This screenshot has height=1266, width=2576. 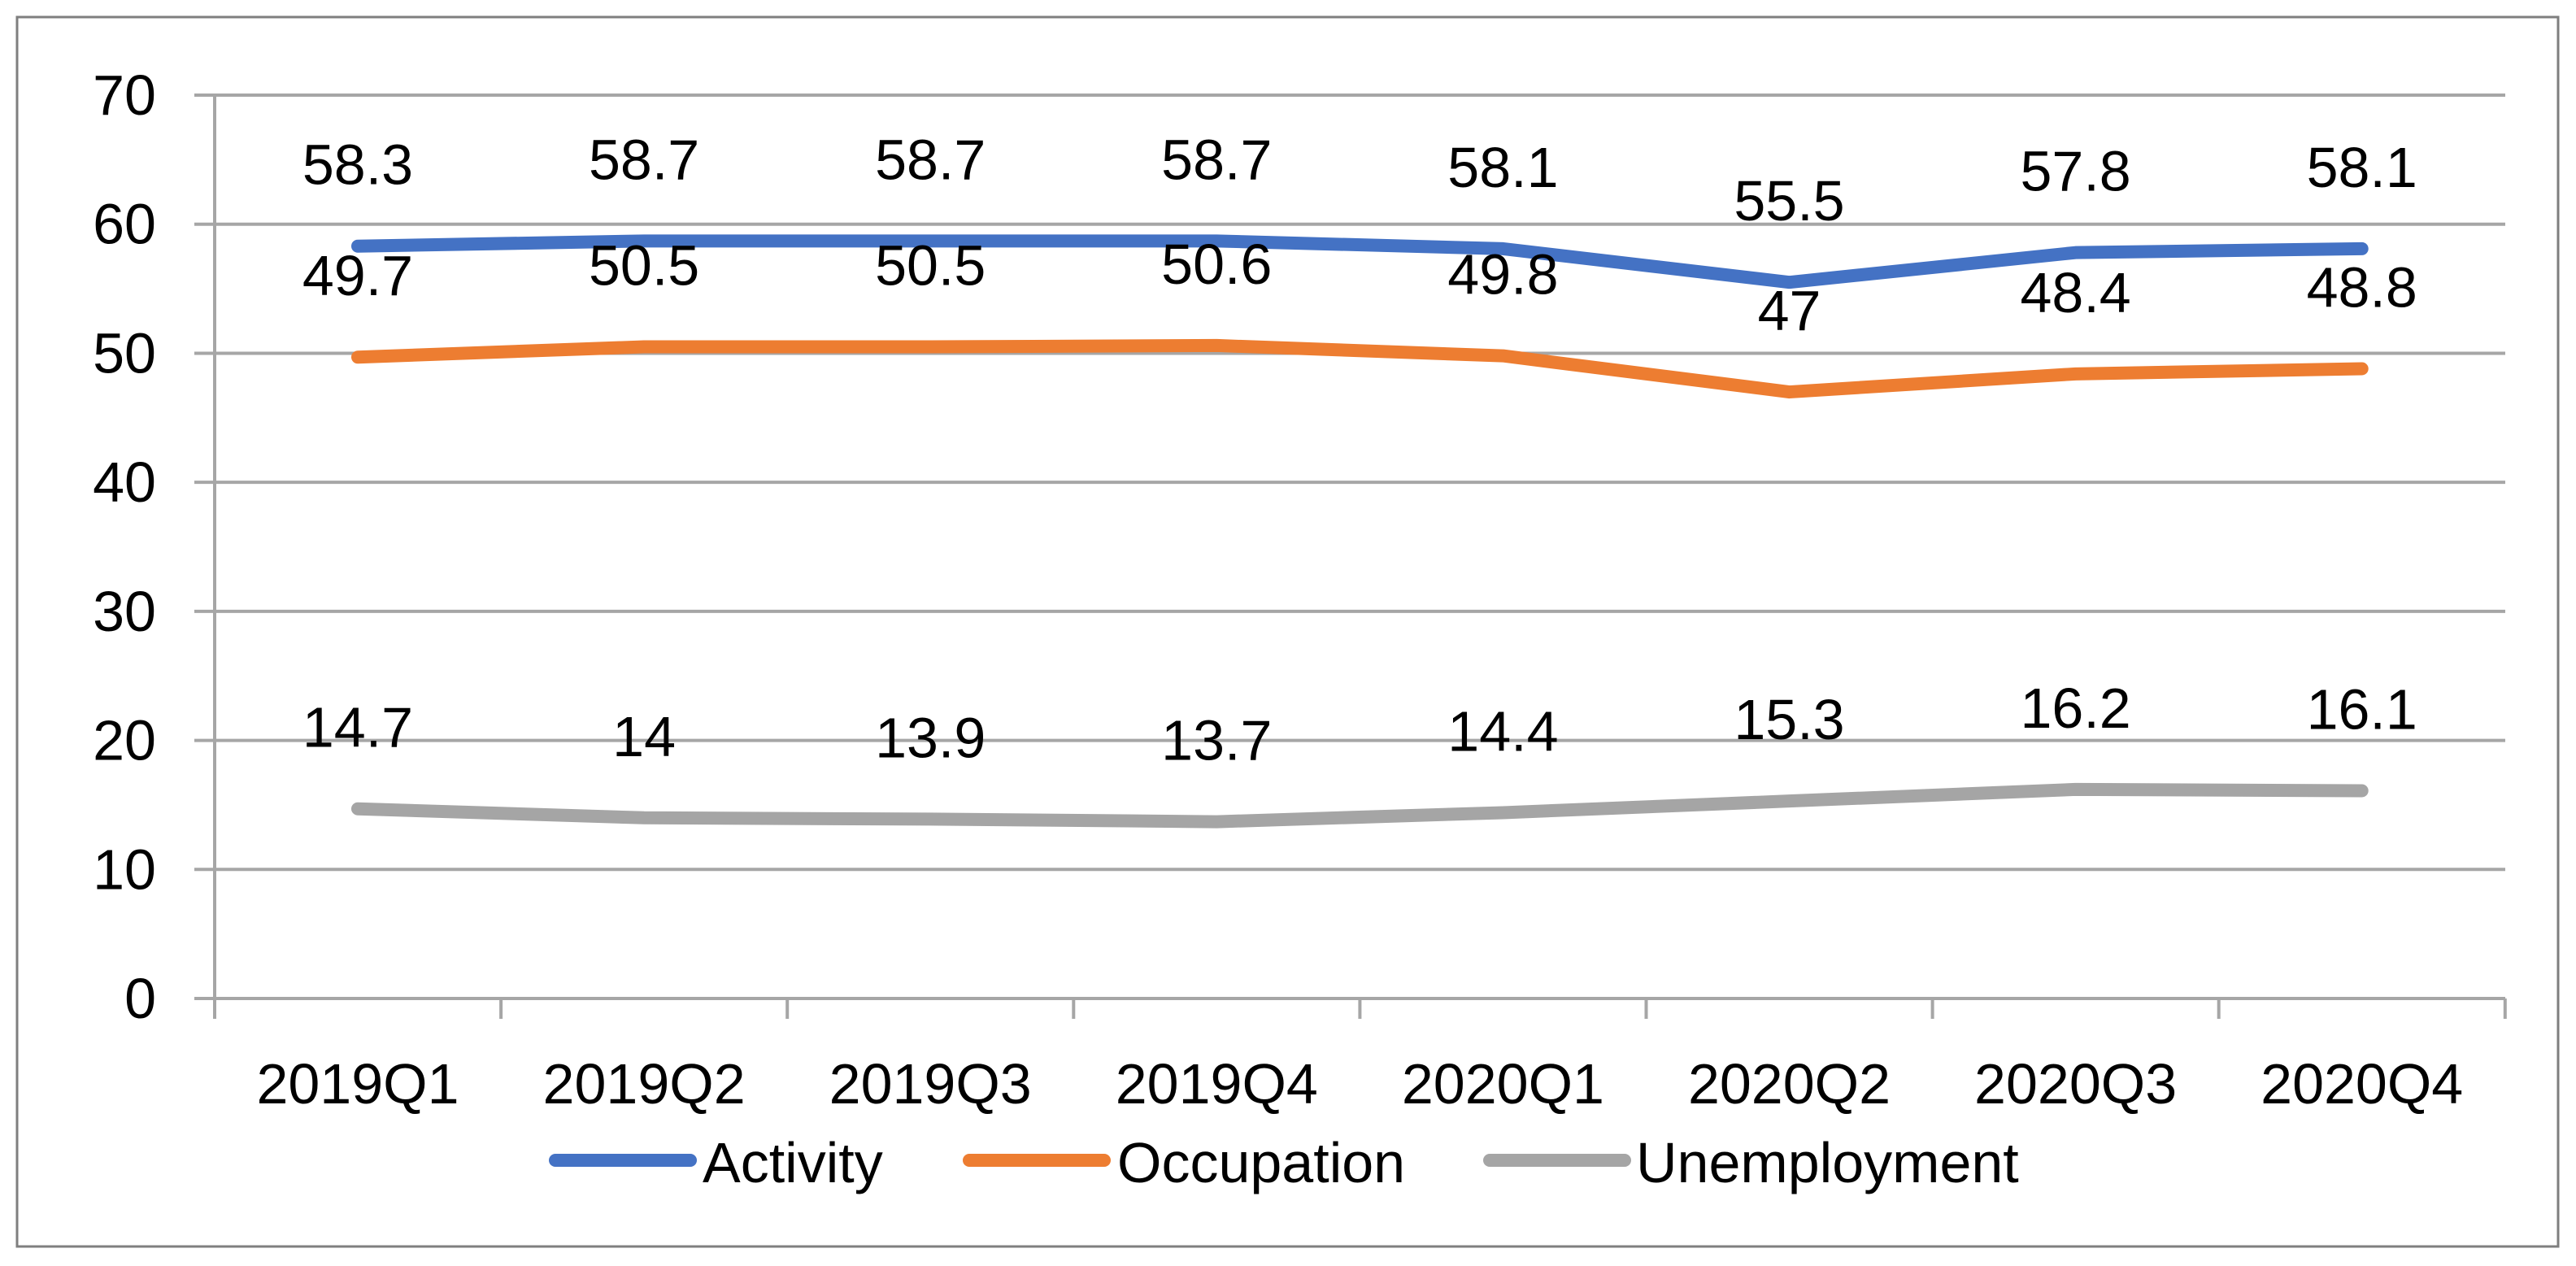 What do you see at coordinates (124, 224) in the screenshot?
I see `y-axis-tick-label: 60` at bounding box center [124, 224].